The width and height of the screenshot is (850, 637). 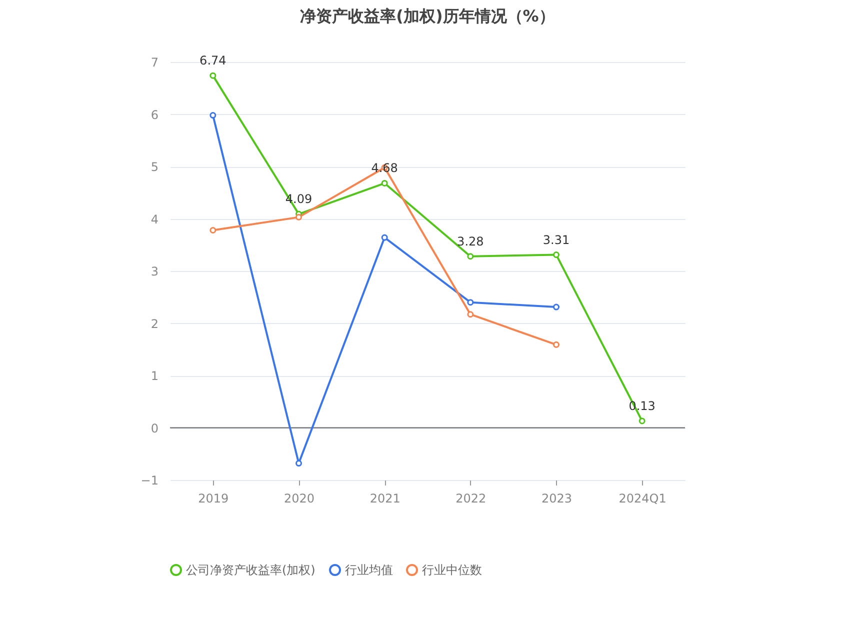 What do you see at coordinates (154, 167) in the screenshot?
I see `y-tick-label: 5` at bounding box center [154, 167].